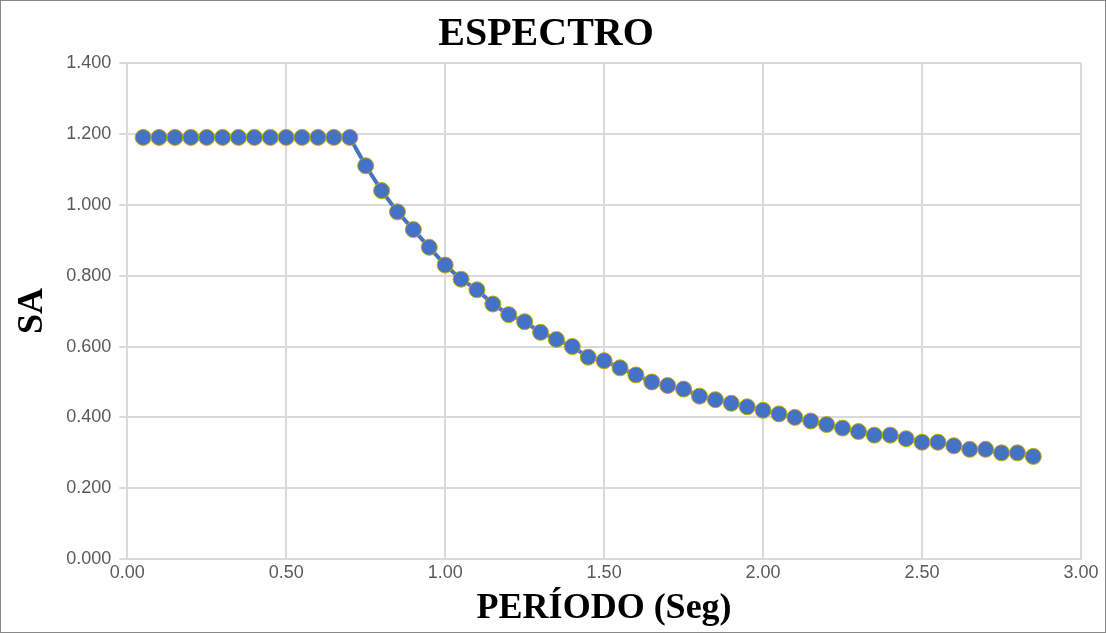 The image size is (1106, 633). Describe the element at coordinates (604, 605) in the screenshot. I see `x-axis-title: PERÍODO (Seg)` at that location.